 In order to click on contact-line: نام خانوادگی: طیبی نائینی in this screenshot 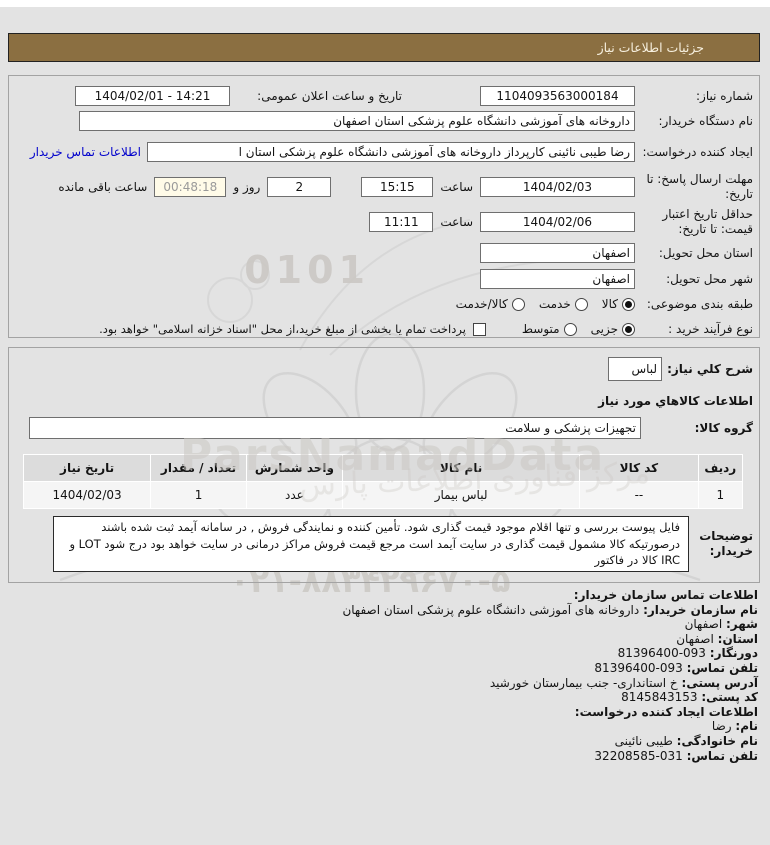, I will do `click(384, 741)`.